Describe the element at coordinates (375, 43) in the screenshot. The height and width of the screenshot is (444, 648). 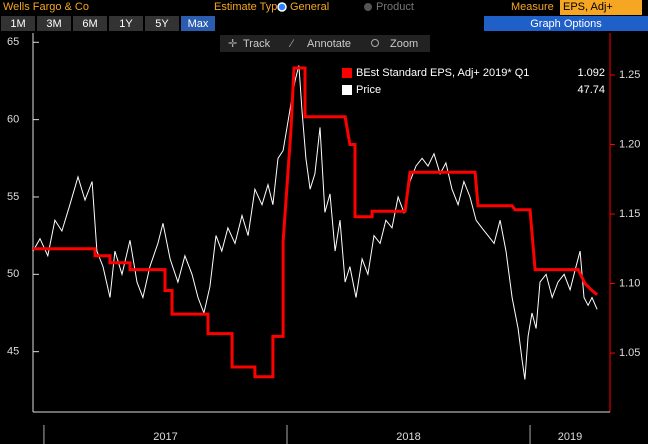
I see `zoom-icon` at that location.